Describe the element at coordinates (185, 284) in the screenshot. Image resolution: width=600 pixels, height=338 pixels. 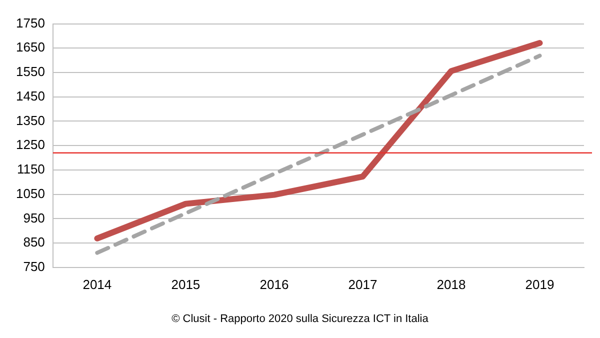
I see `x-tick-label: 2015` at that location.